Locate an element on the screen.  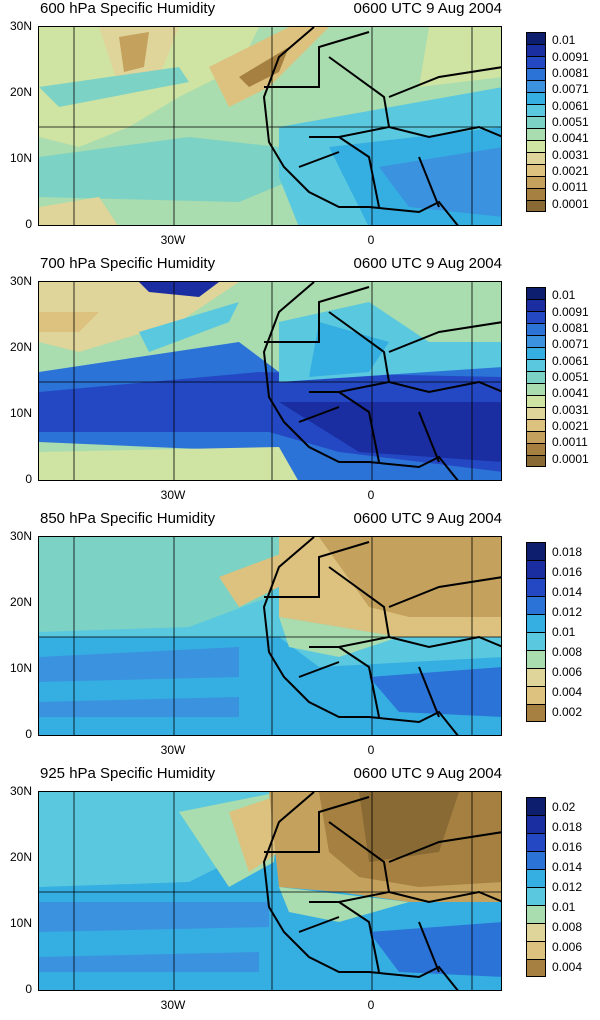
colorbar-label: 0.0021 is located at coordinates (570, 426).